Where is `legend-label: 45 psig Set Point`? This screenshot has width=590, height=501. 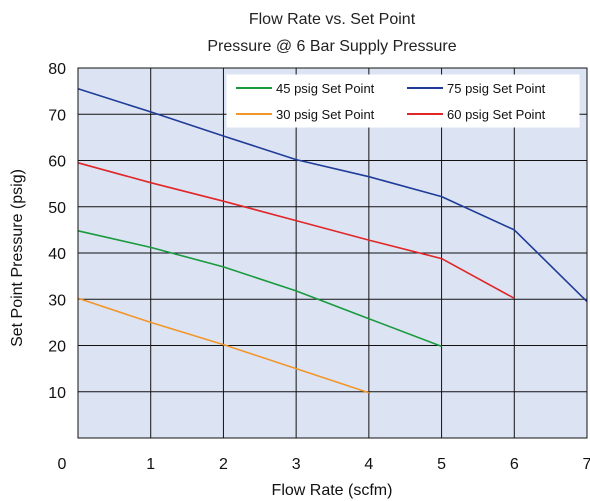
legend-label: 45 psig Set Point is located at coordinates (325, 88).